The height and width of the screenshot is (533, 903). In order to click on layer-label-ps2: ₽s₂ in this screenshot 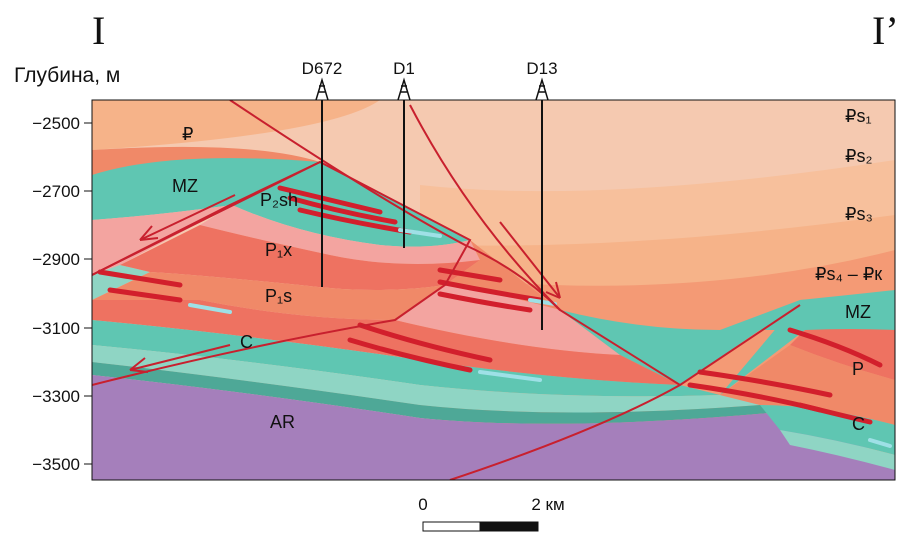, I will do `click(858, 156)`.